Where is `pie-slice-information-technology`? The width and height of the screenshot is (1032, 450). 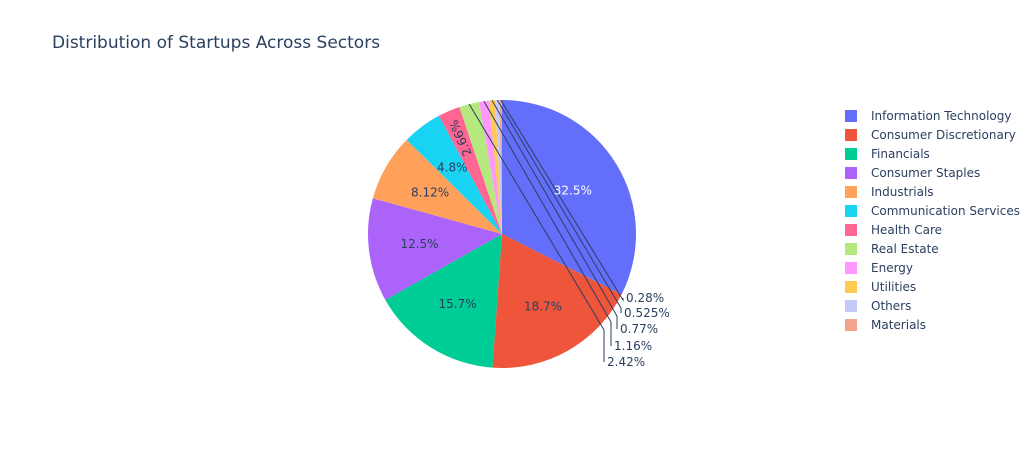 pie-slice-information-technology is located at coordinates (569, 197).